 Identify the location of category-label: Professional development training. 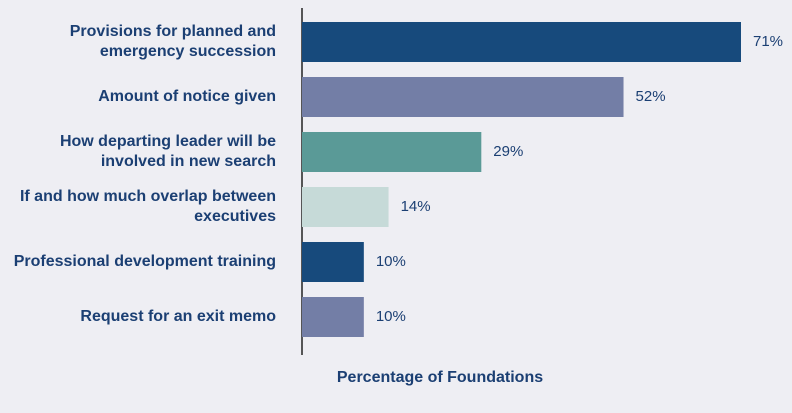
(144, 261).